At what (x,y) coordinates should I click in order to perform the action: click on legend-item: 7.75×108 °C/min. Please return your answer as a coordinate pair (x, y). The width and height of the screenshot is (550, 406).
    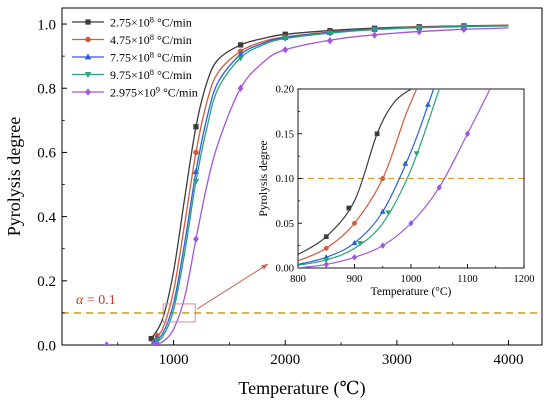
    Looking at the image, I should click on (132, 57).